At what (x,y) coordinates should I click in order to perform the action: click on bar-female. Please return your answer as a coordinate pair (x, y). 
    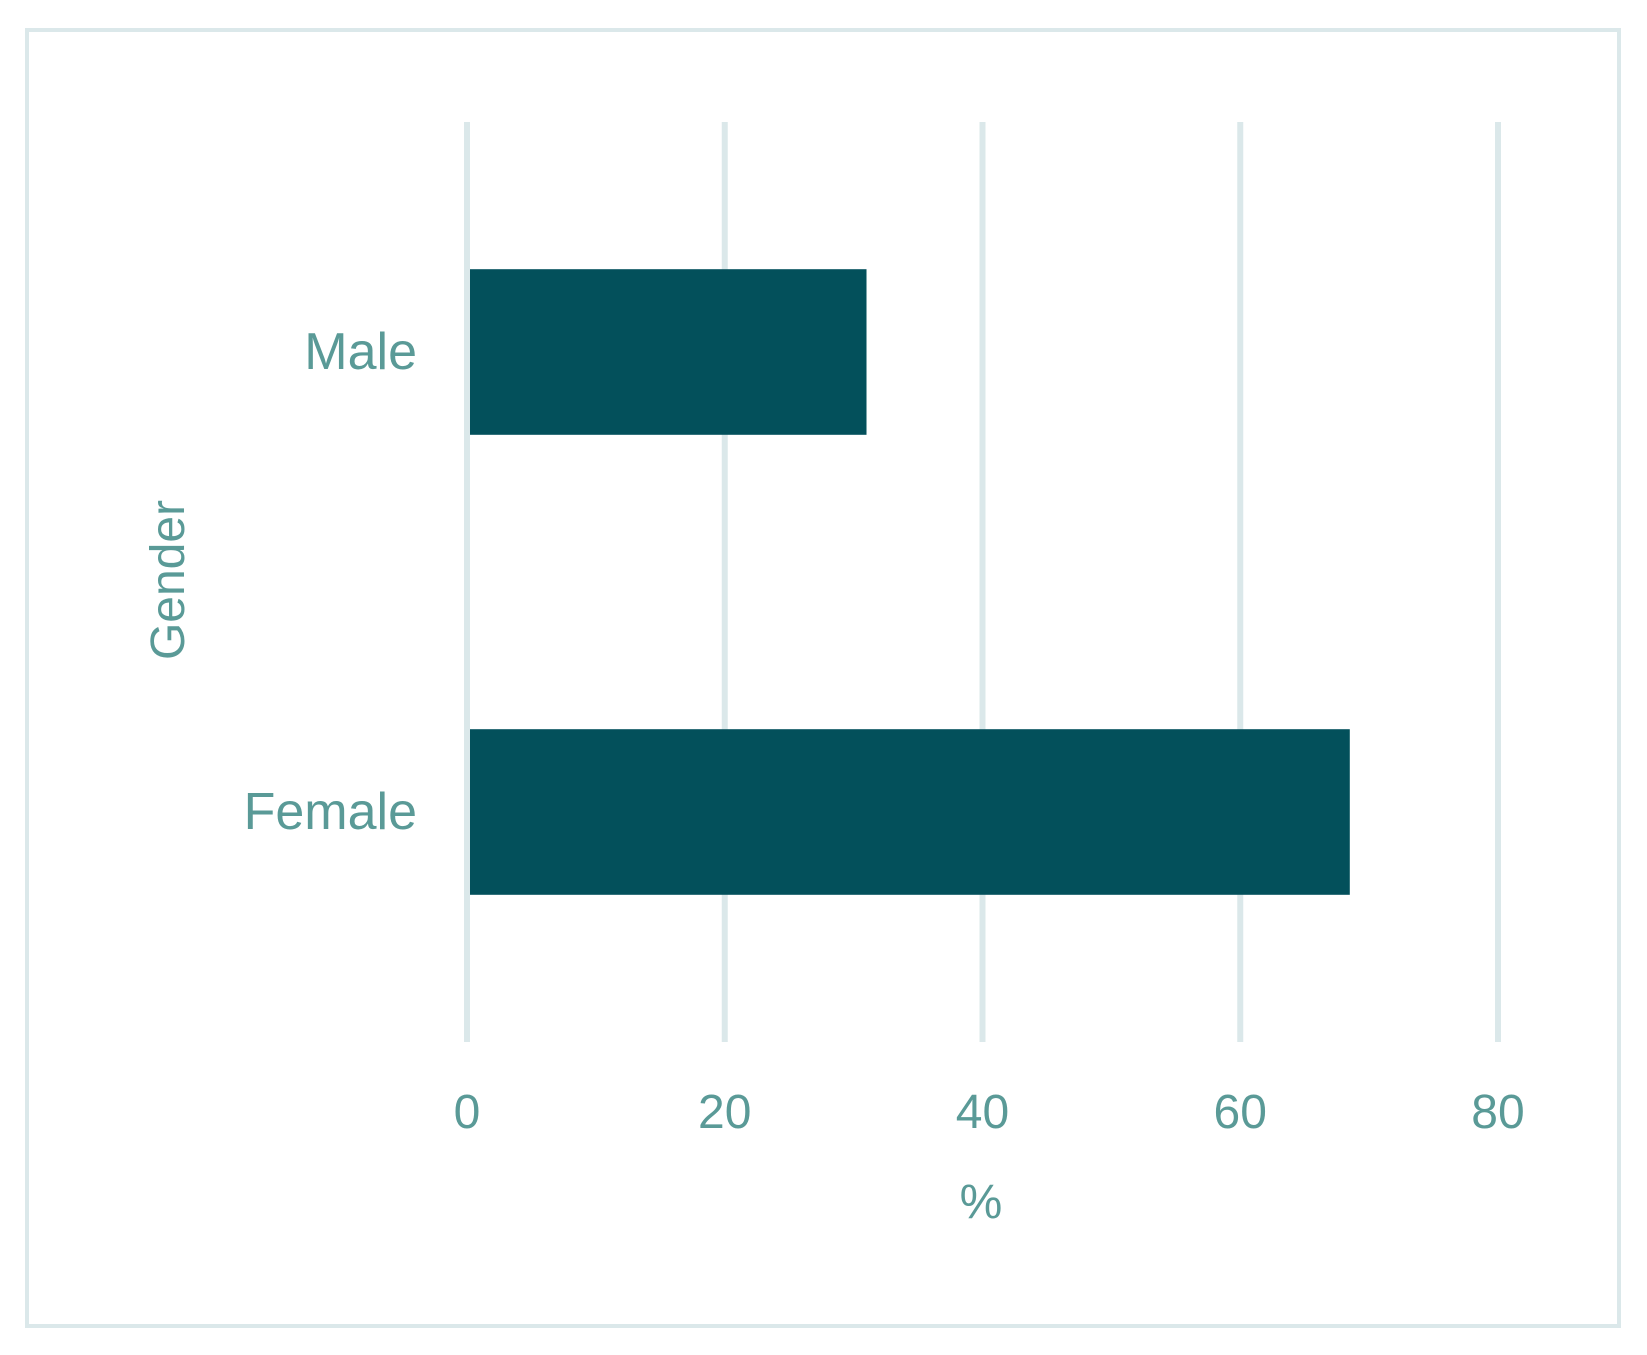
    Looking at the image, I should click on (910, 812).